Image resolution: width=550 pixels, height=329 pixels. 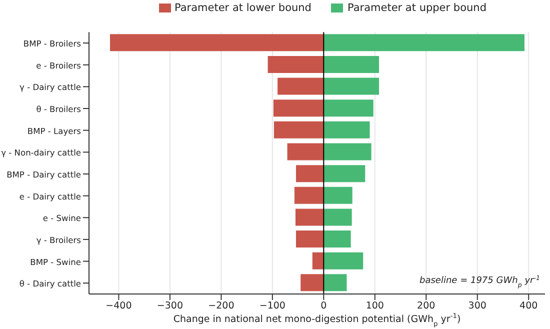 I want to click on x-tick-label: 0, so click(x=323, y=306).